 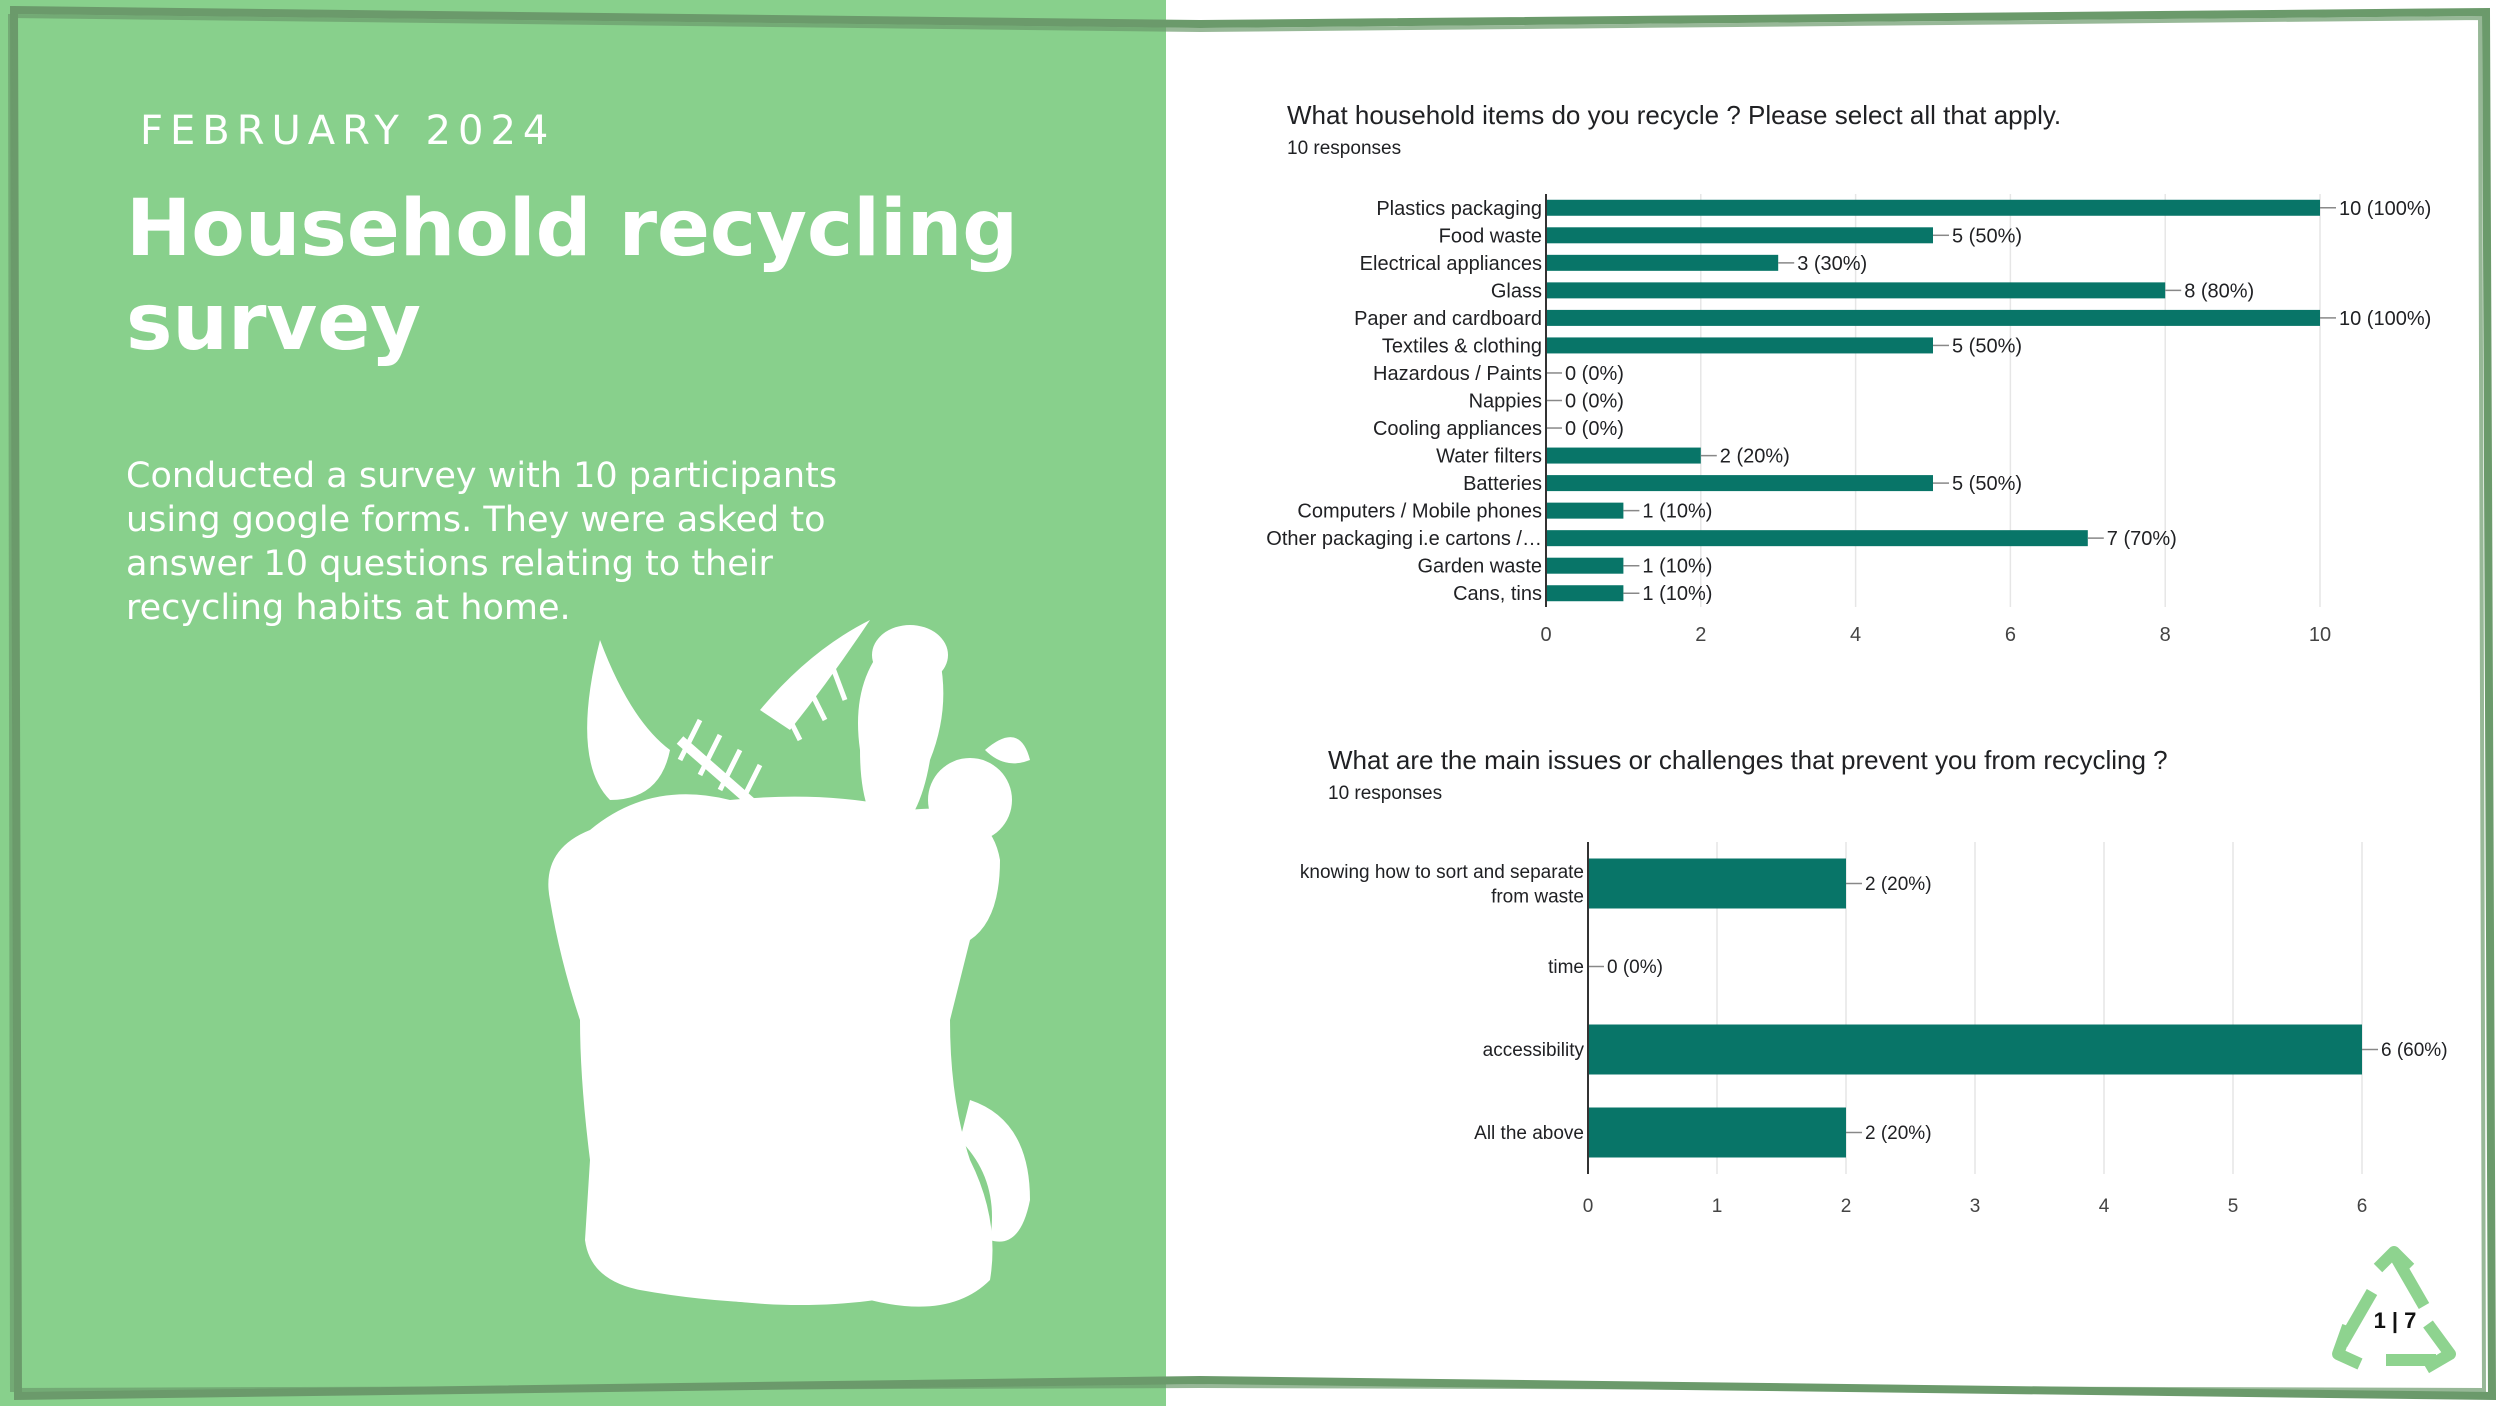 What do you see at coordinates (1479, 567) in the screenshot?
I see `category-label: Garden waste` at bounding box center [1479, 567].